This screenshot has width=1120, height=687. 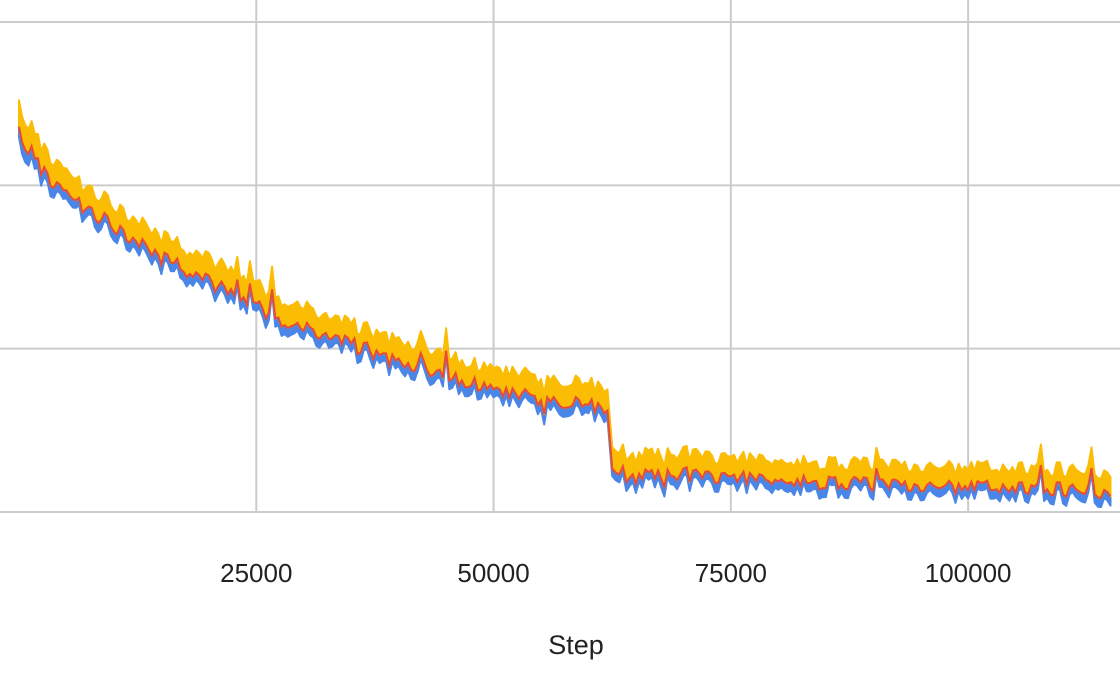 What do you see at coordinates (968, 573) in the screenshot?
I see `x-tick-label-100000: 100000` at bounding box center [968, 573].